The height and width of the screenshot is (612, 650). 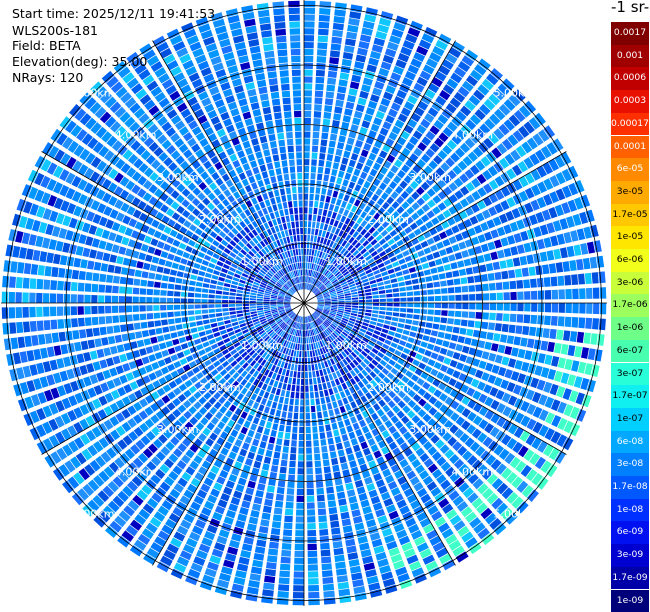 What do you see at coordinates (630, 215) in the screenshot?
I see `colorbar-cell: 1.7e-05` at bounding box center [630, 215].